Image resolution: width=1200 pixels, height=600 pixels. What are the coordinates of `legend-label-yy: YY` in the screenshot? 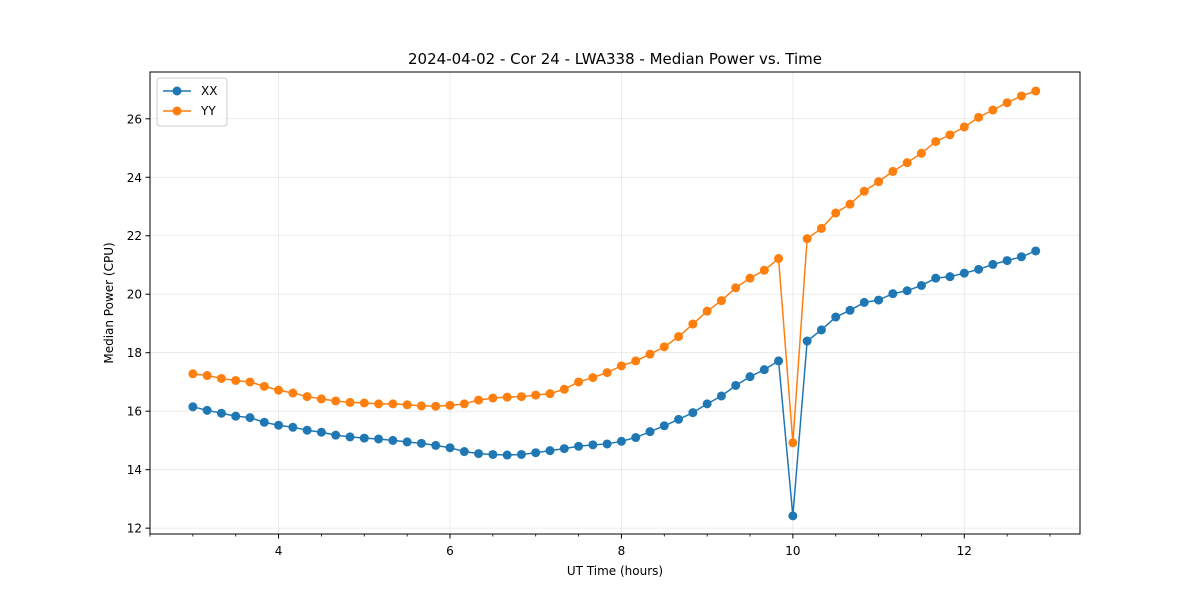 It's located at (208, 111).